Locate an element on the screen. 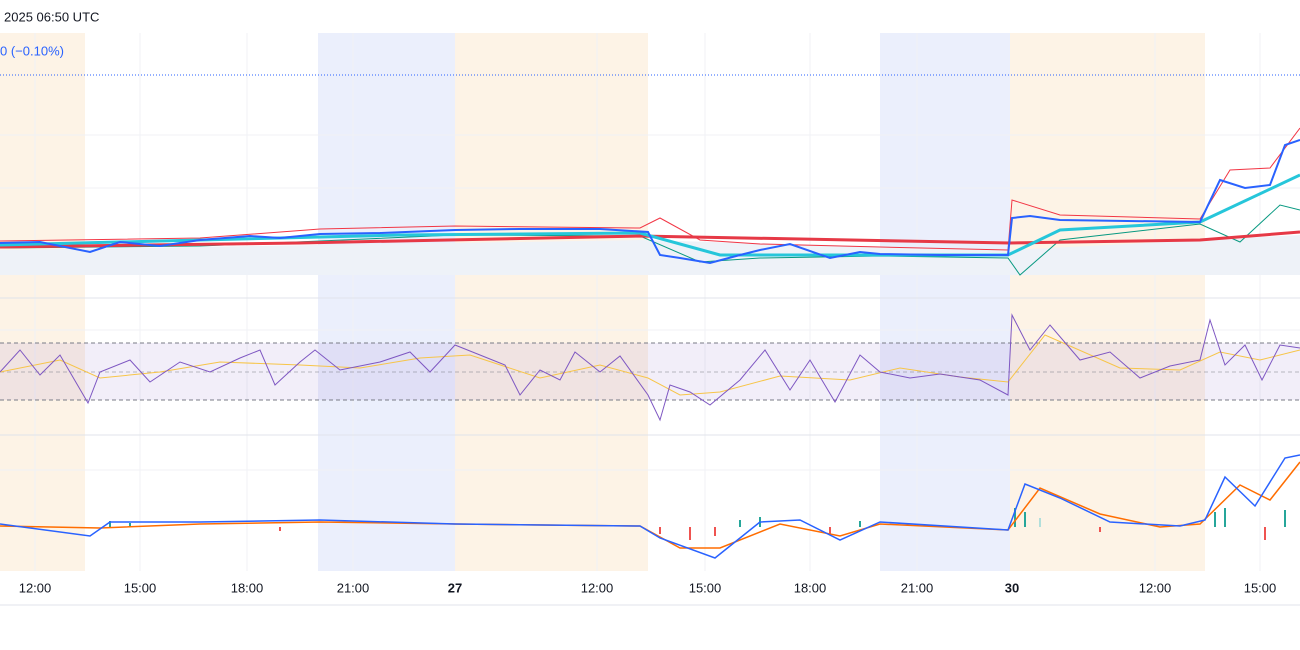 The height and width of the screenshot is (650, 1300). time-label: 27 is located at coordinates (455, 587).